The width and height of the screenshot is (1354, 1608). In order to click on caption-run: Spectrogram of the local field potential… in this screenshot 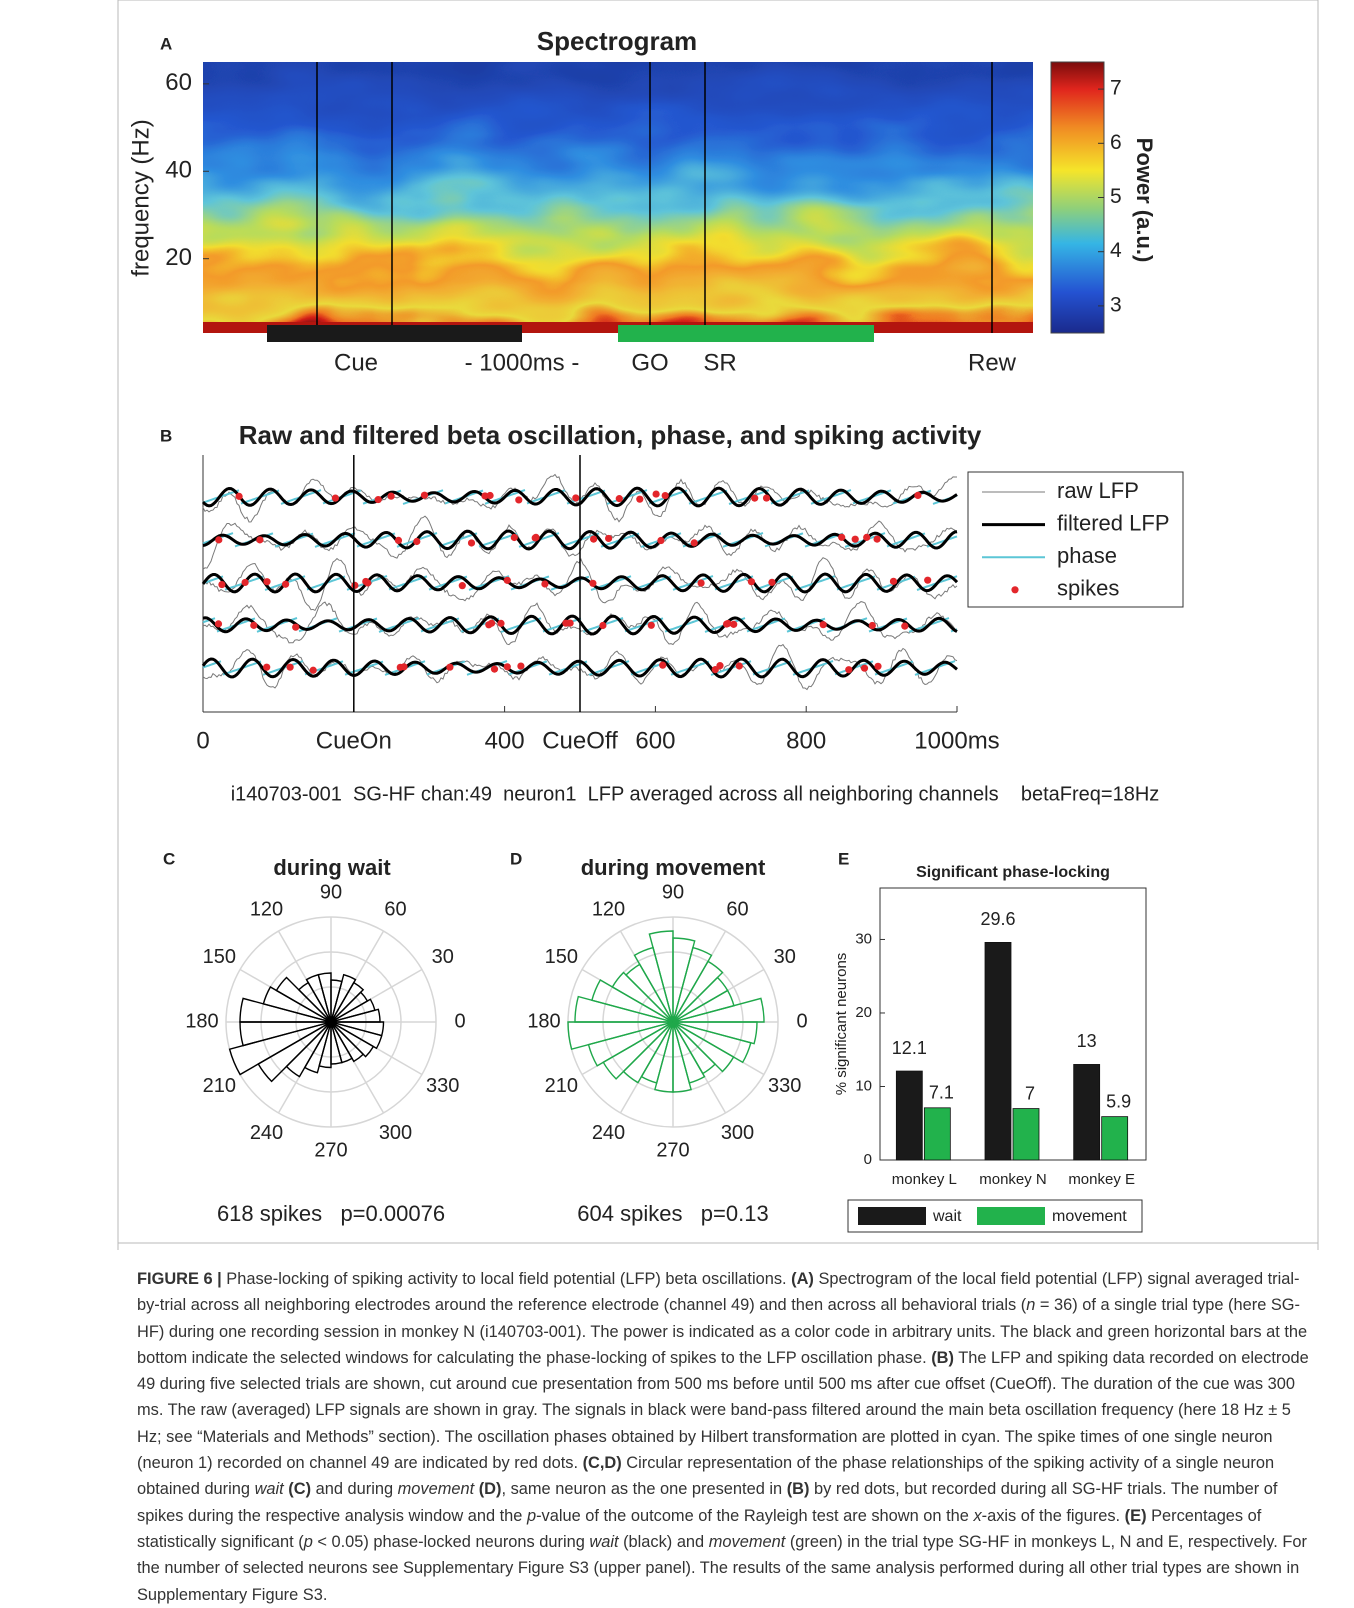, I will do `click(718, 1292)`.